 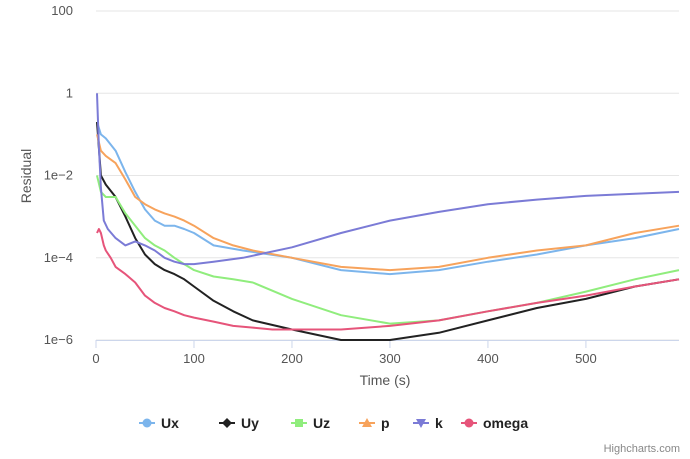 I want to click on y-tick-label-0: 1e−6, so click(x=58, y=339).